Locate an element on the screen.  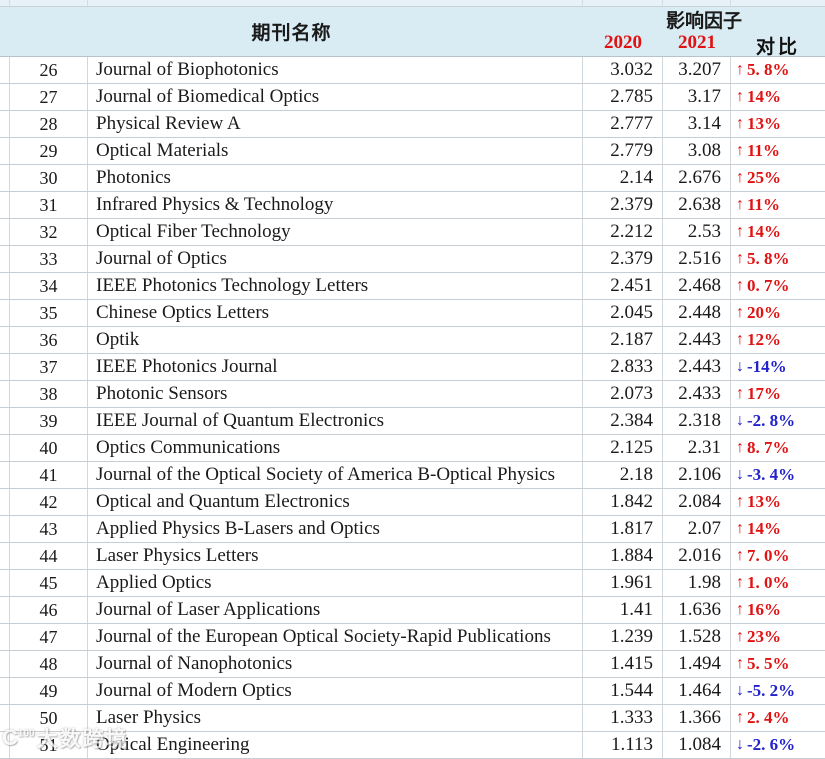
header-compare: 对比 is located at coordinates (777, 47).